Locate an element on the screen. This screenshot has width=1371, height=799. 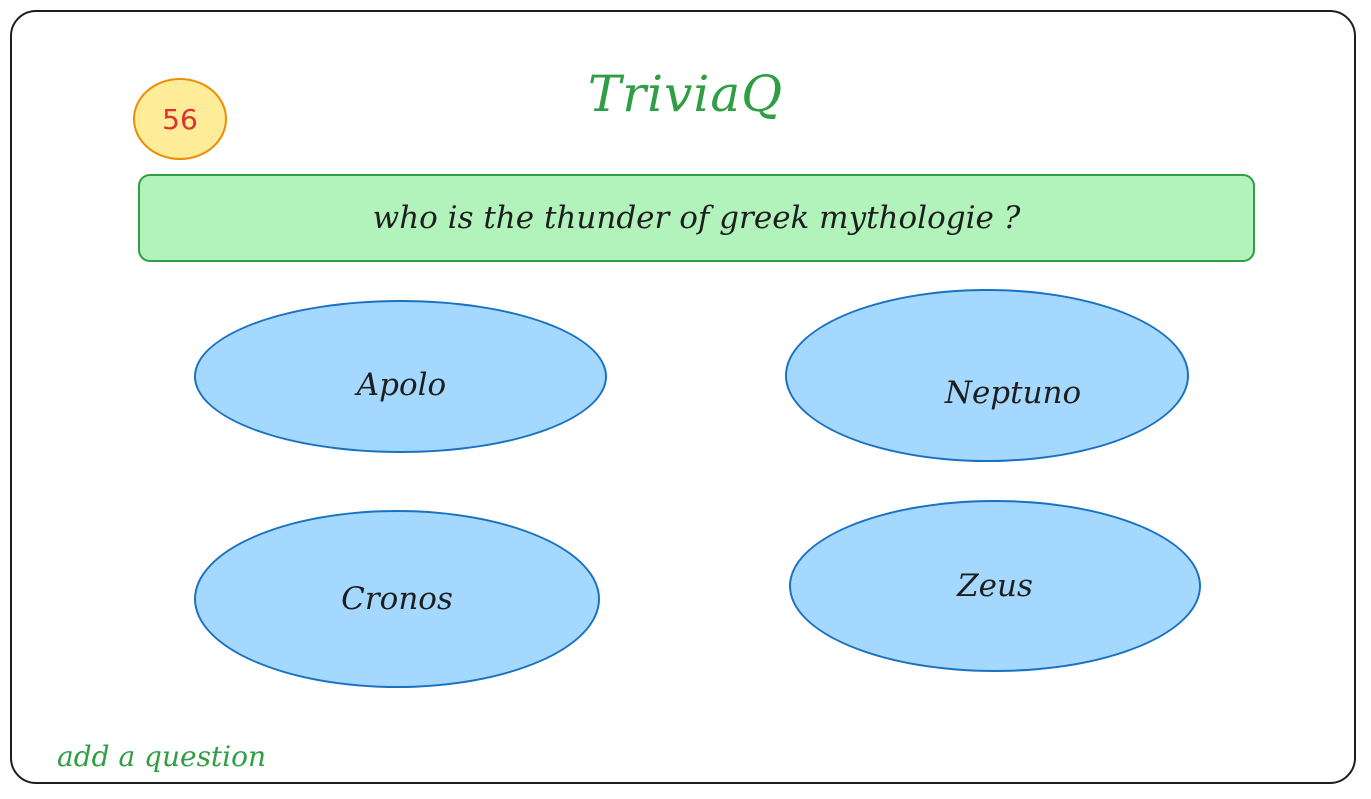
answer-option-cronos: Cronos is located at coordinates (397, 599).